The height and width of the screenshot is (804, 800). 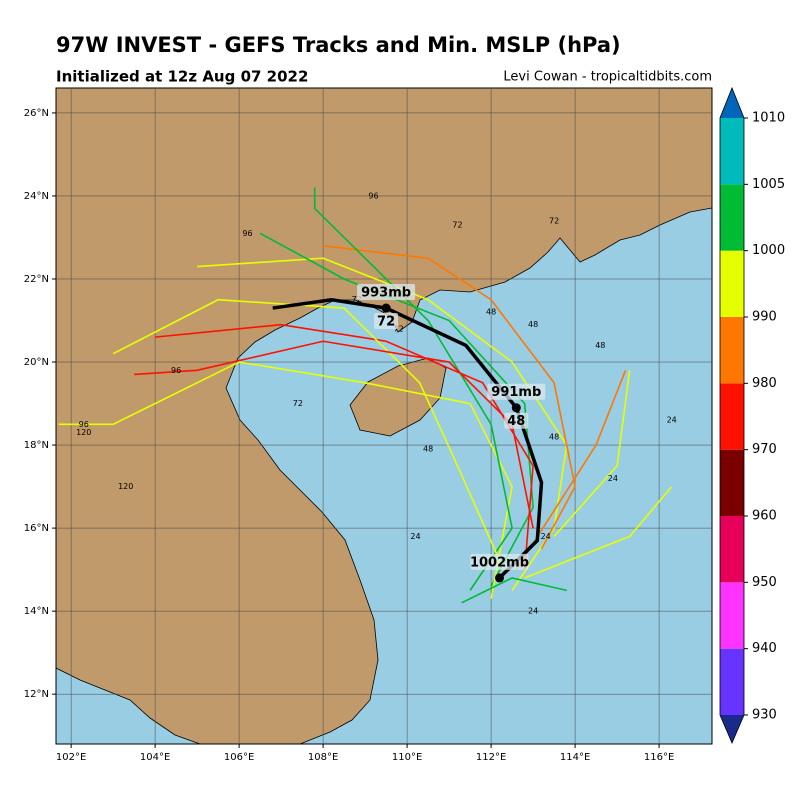 What do you see at coordinates (128, 705) in the screenshot?
I see `gulf-of-thailand` at bounding box center [128, 705].